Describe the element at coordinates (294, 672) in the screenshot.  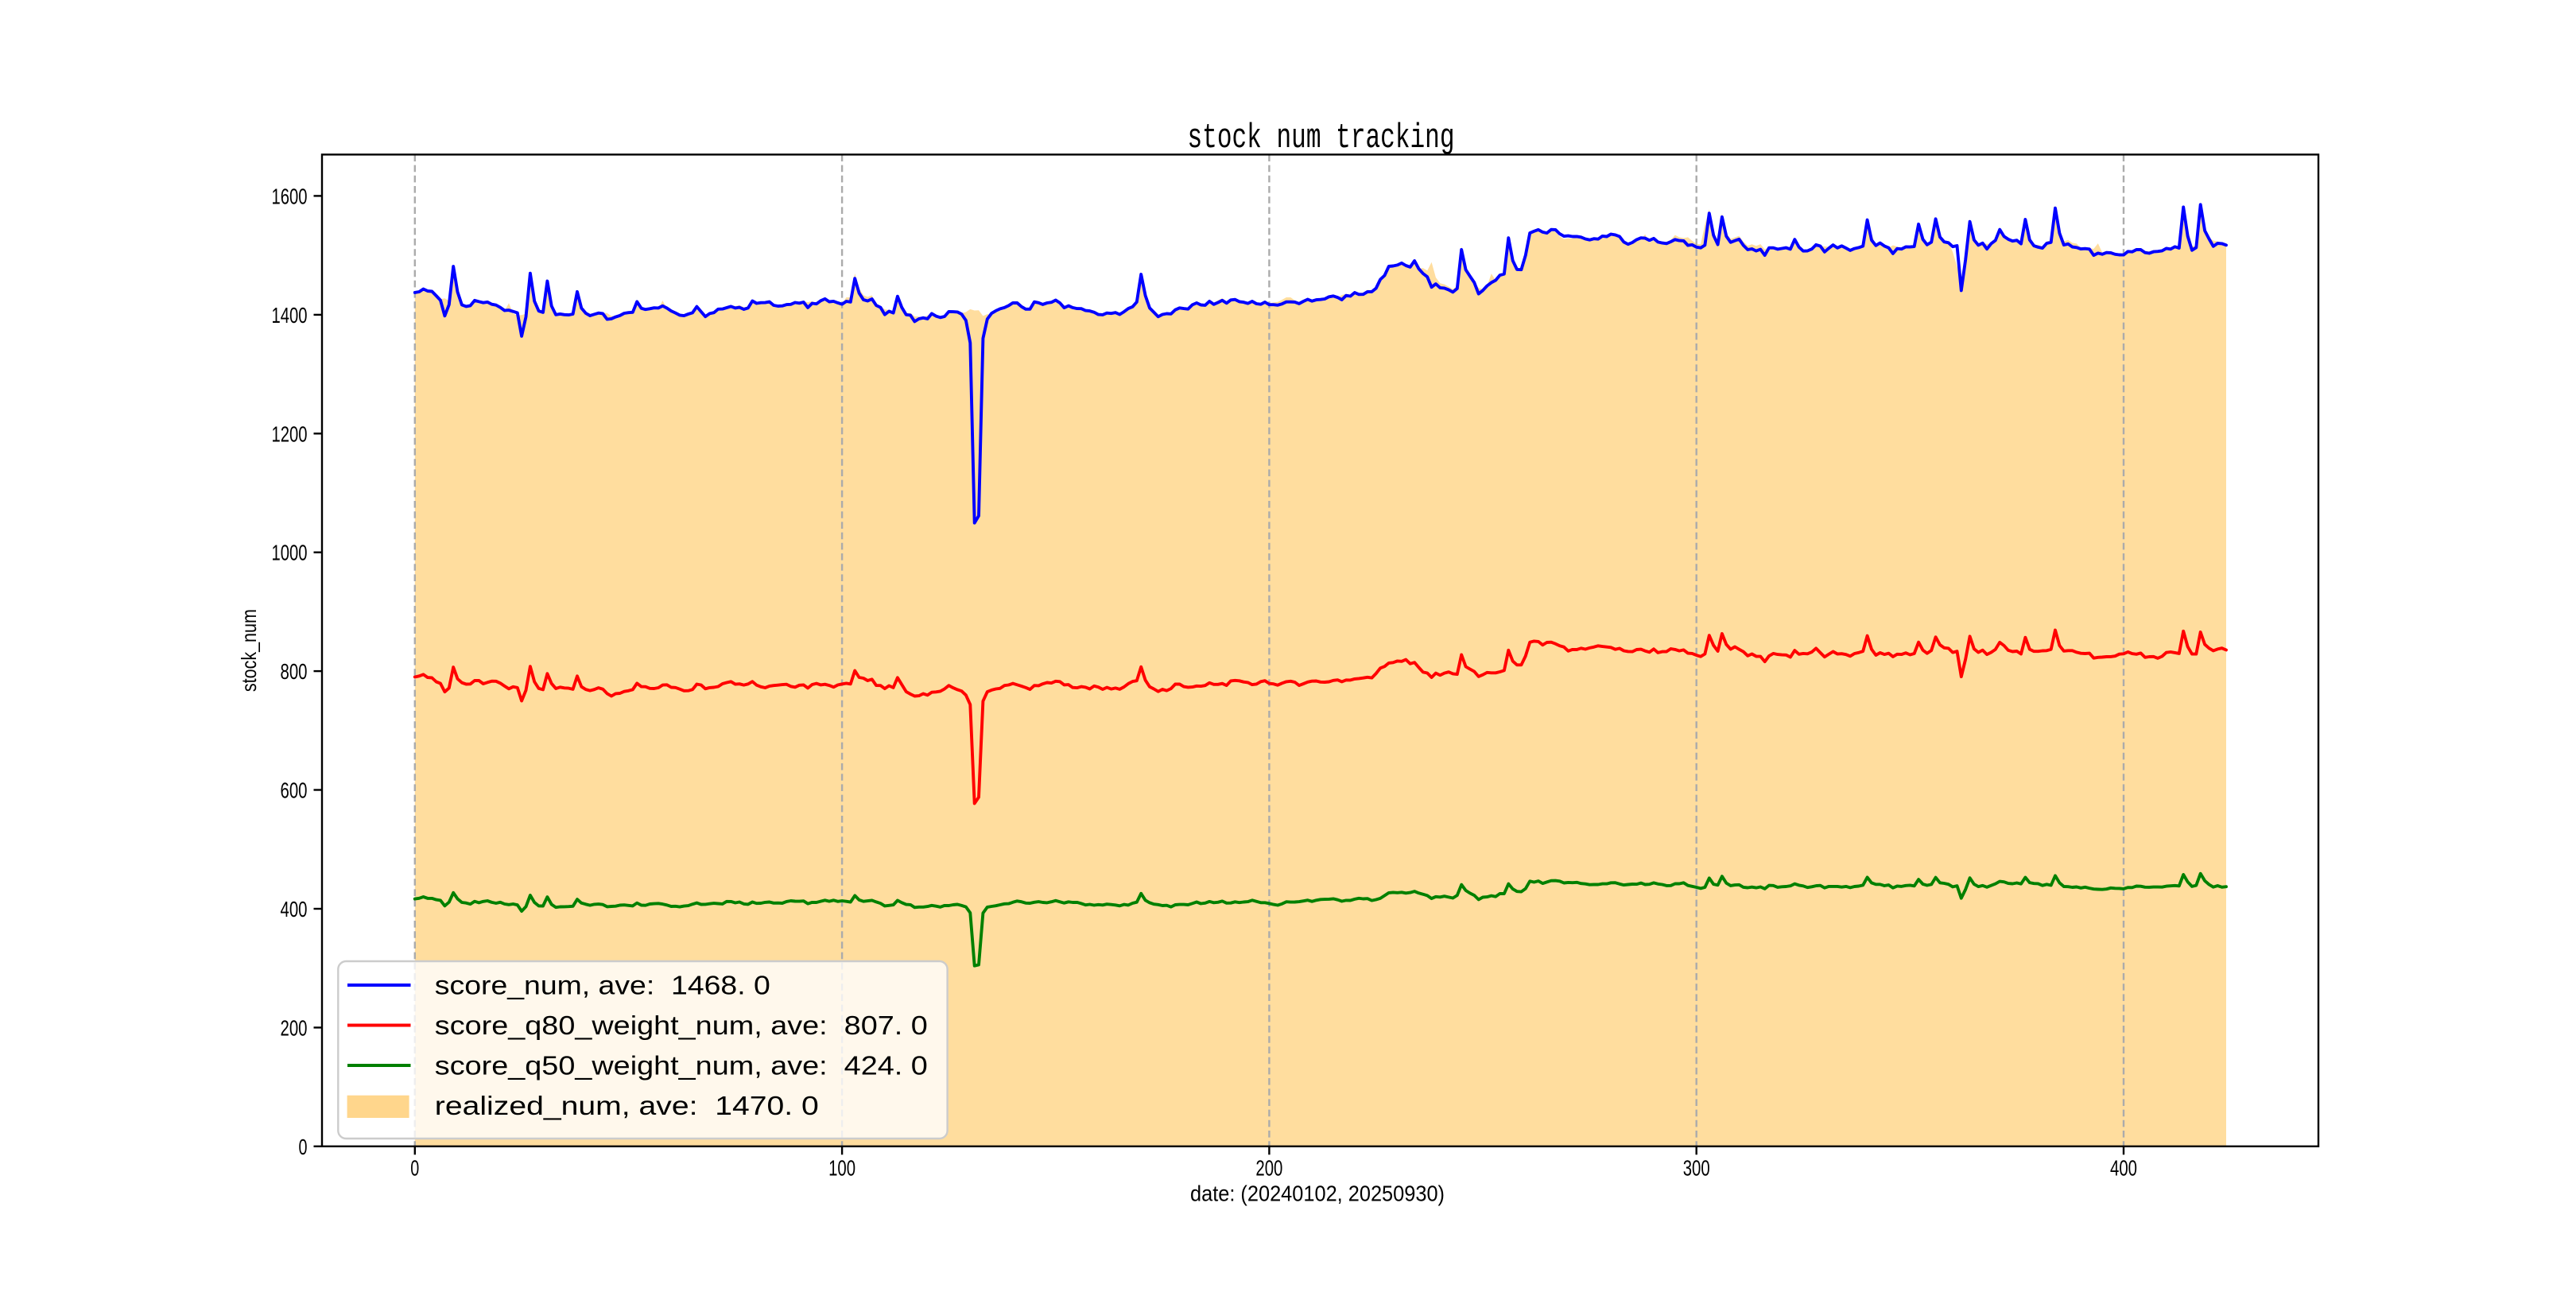
I see `svg-text: 800` at that location.